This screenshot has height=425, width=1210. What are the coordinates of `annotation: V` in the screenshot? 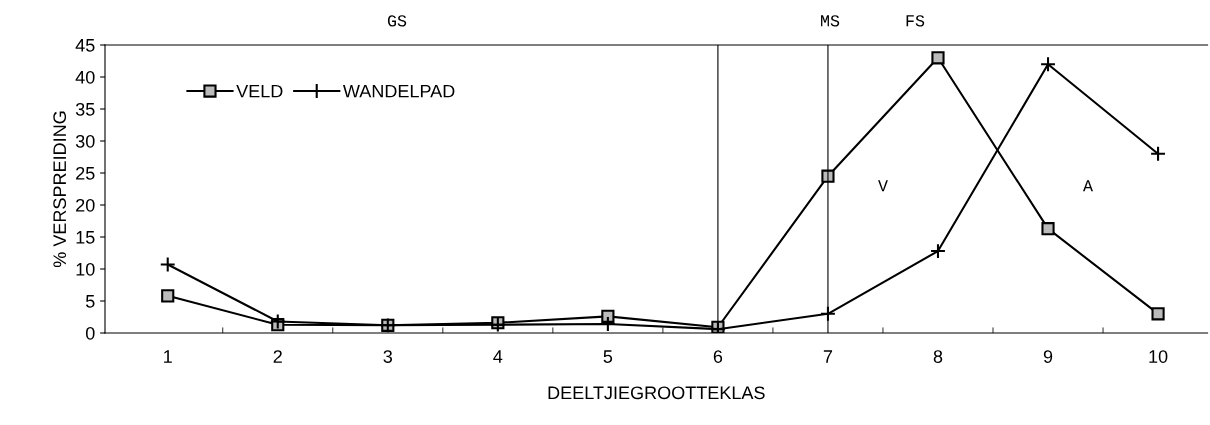 It's located at (883, 186).